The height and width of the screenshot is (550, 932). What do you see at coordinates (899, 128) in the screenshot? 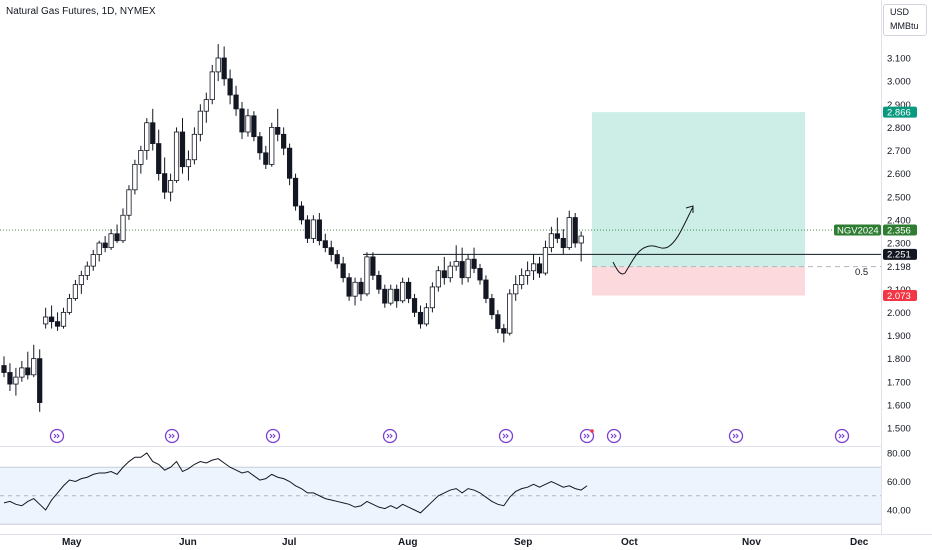
I see `price-tick-label: 2.800` at bounding box center [899, 128].